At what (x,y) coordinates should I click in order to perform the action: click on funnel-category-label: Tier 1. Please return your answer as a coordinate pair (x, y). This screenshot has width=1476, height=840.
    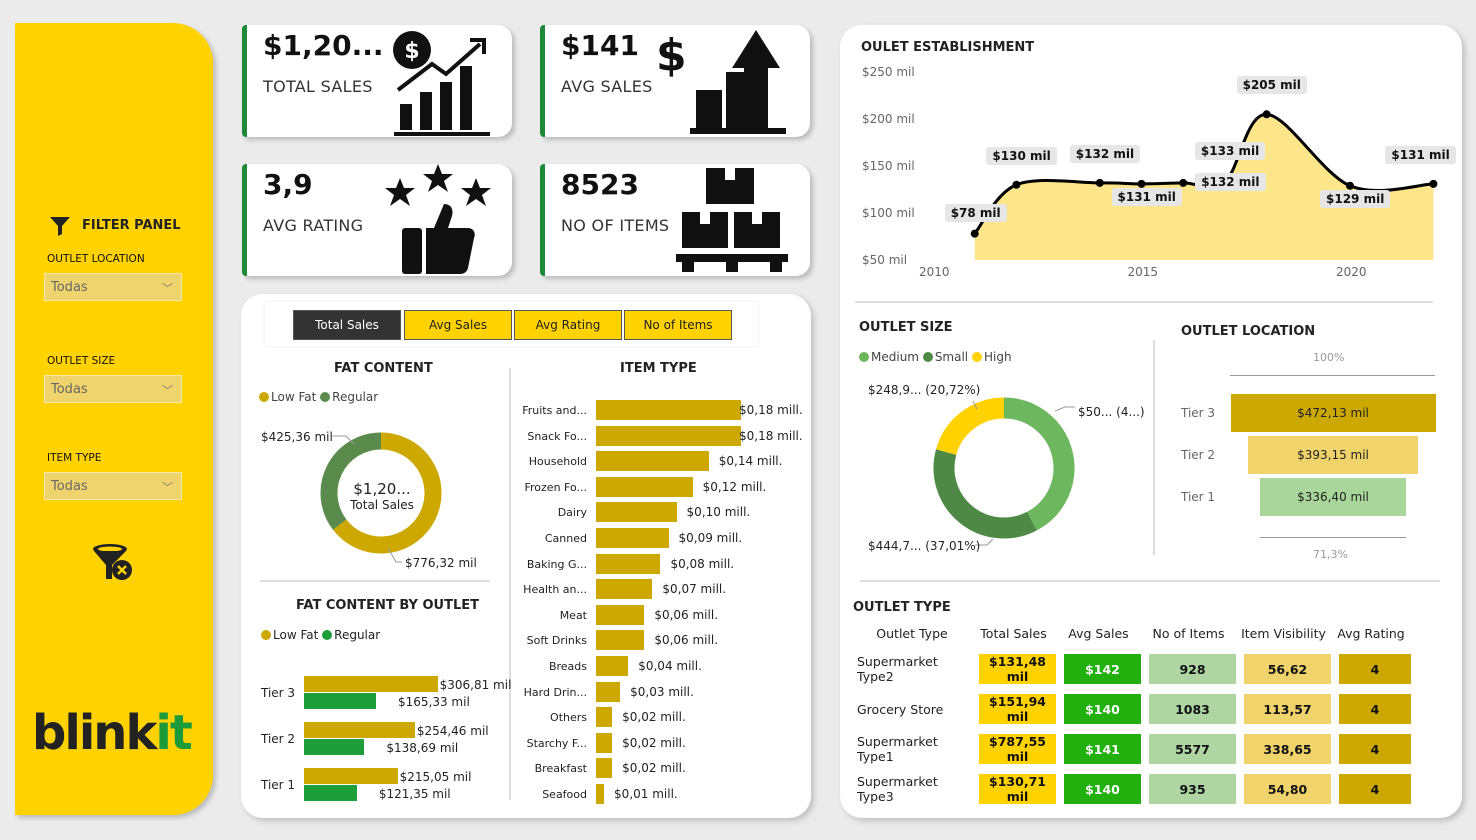
    Looking at the image, I should click on (1198, 497).